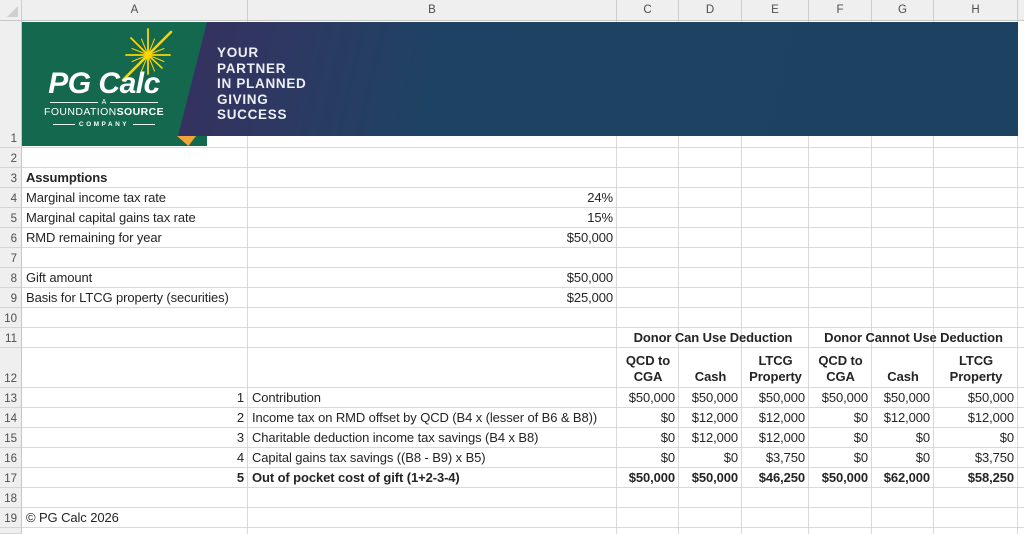 This screenshot has width=1024, height=534. I want to click on row-label-cell: Out of pocket cost of gift (1+2-3-4), so click(356, 477).